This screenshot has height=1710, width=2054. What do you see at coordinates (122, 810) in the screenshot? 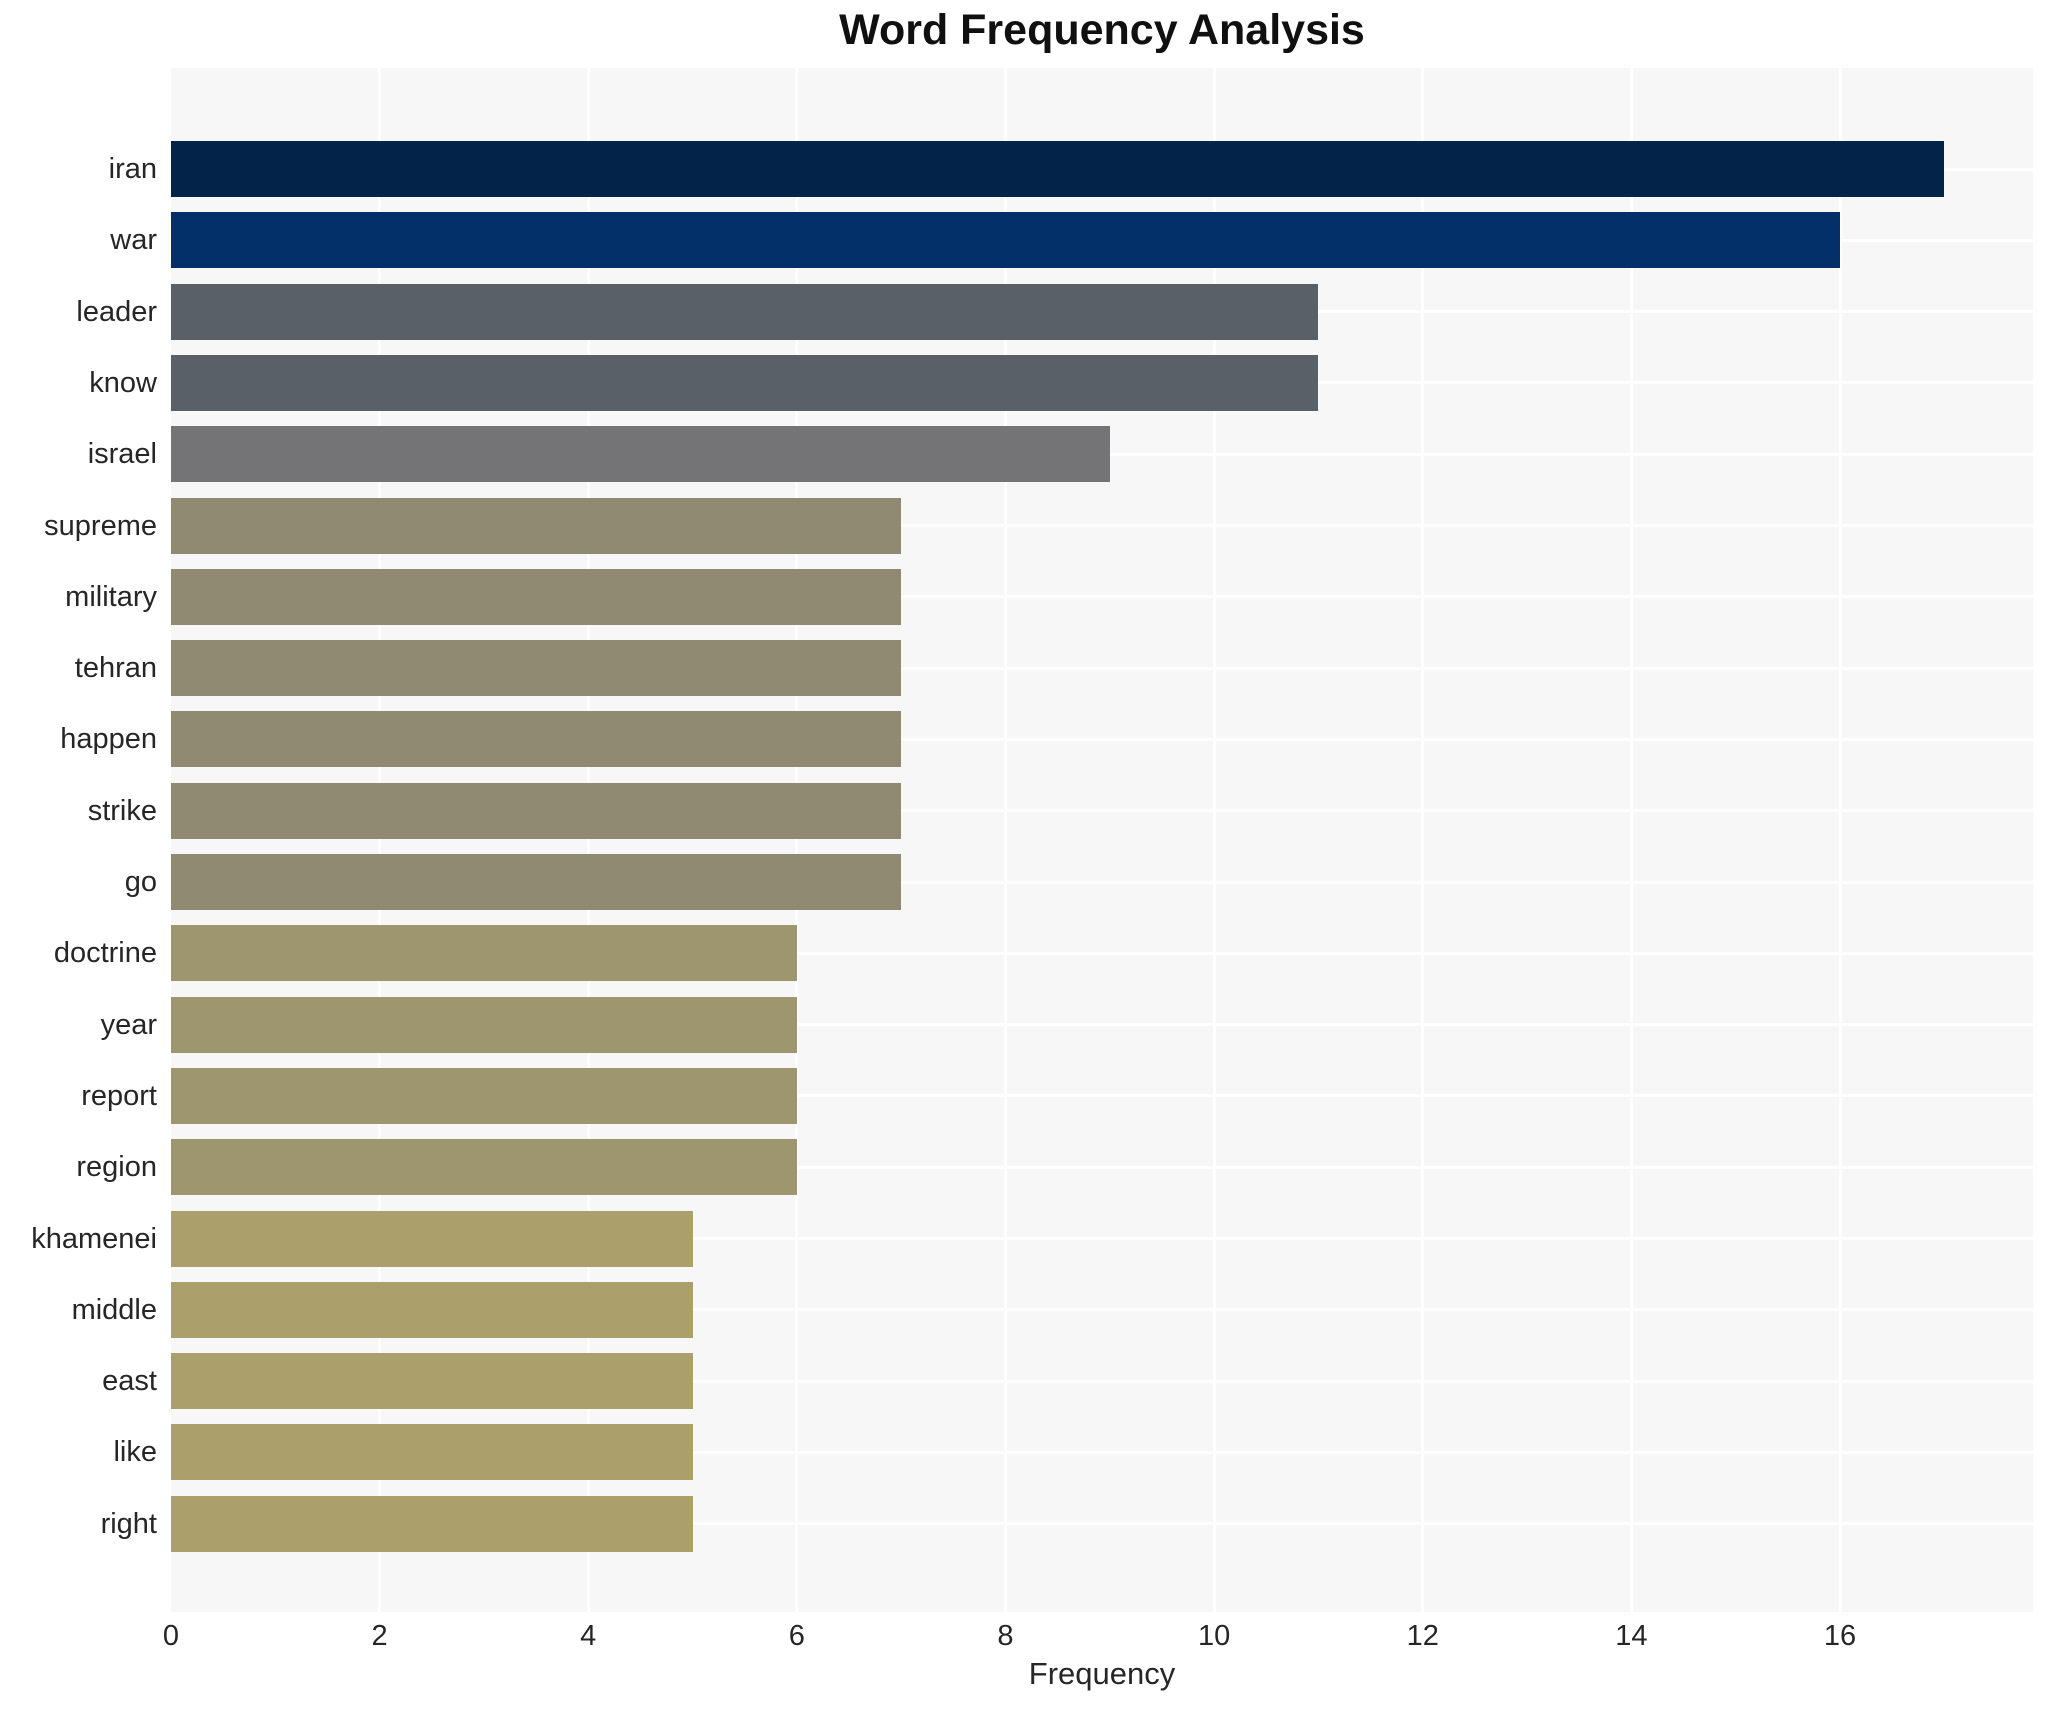
I see `y-tick-label: strike` at bounding box center [122, 810].